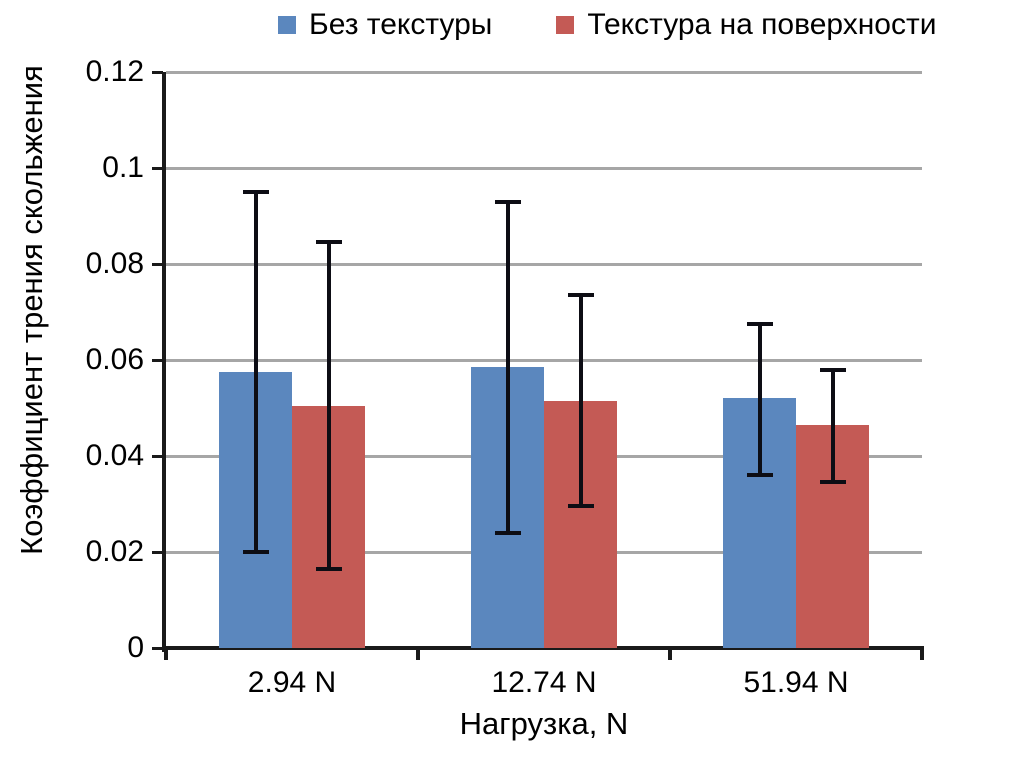  Describe the element at coordinates (114, 71) in the screenshot. I see `y-tick-label: 0.12` at that location.